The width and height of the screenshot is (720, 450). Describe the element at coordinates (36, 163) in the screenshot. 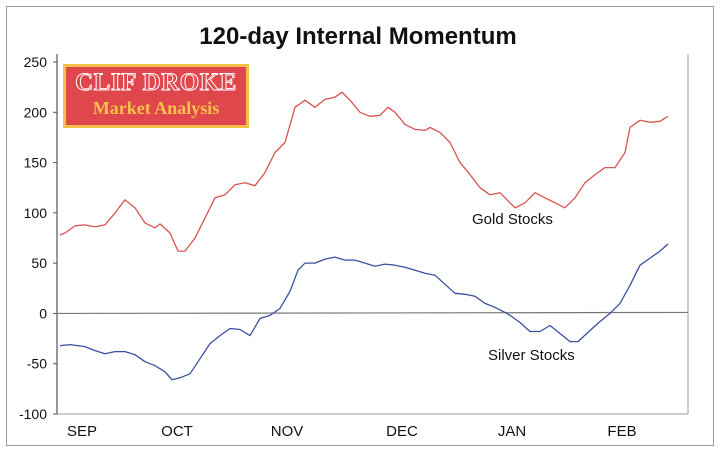

I see `y-tick-label: 150` at that location.